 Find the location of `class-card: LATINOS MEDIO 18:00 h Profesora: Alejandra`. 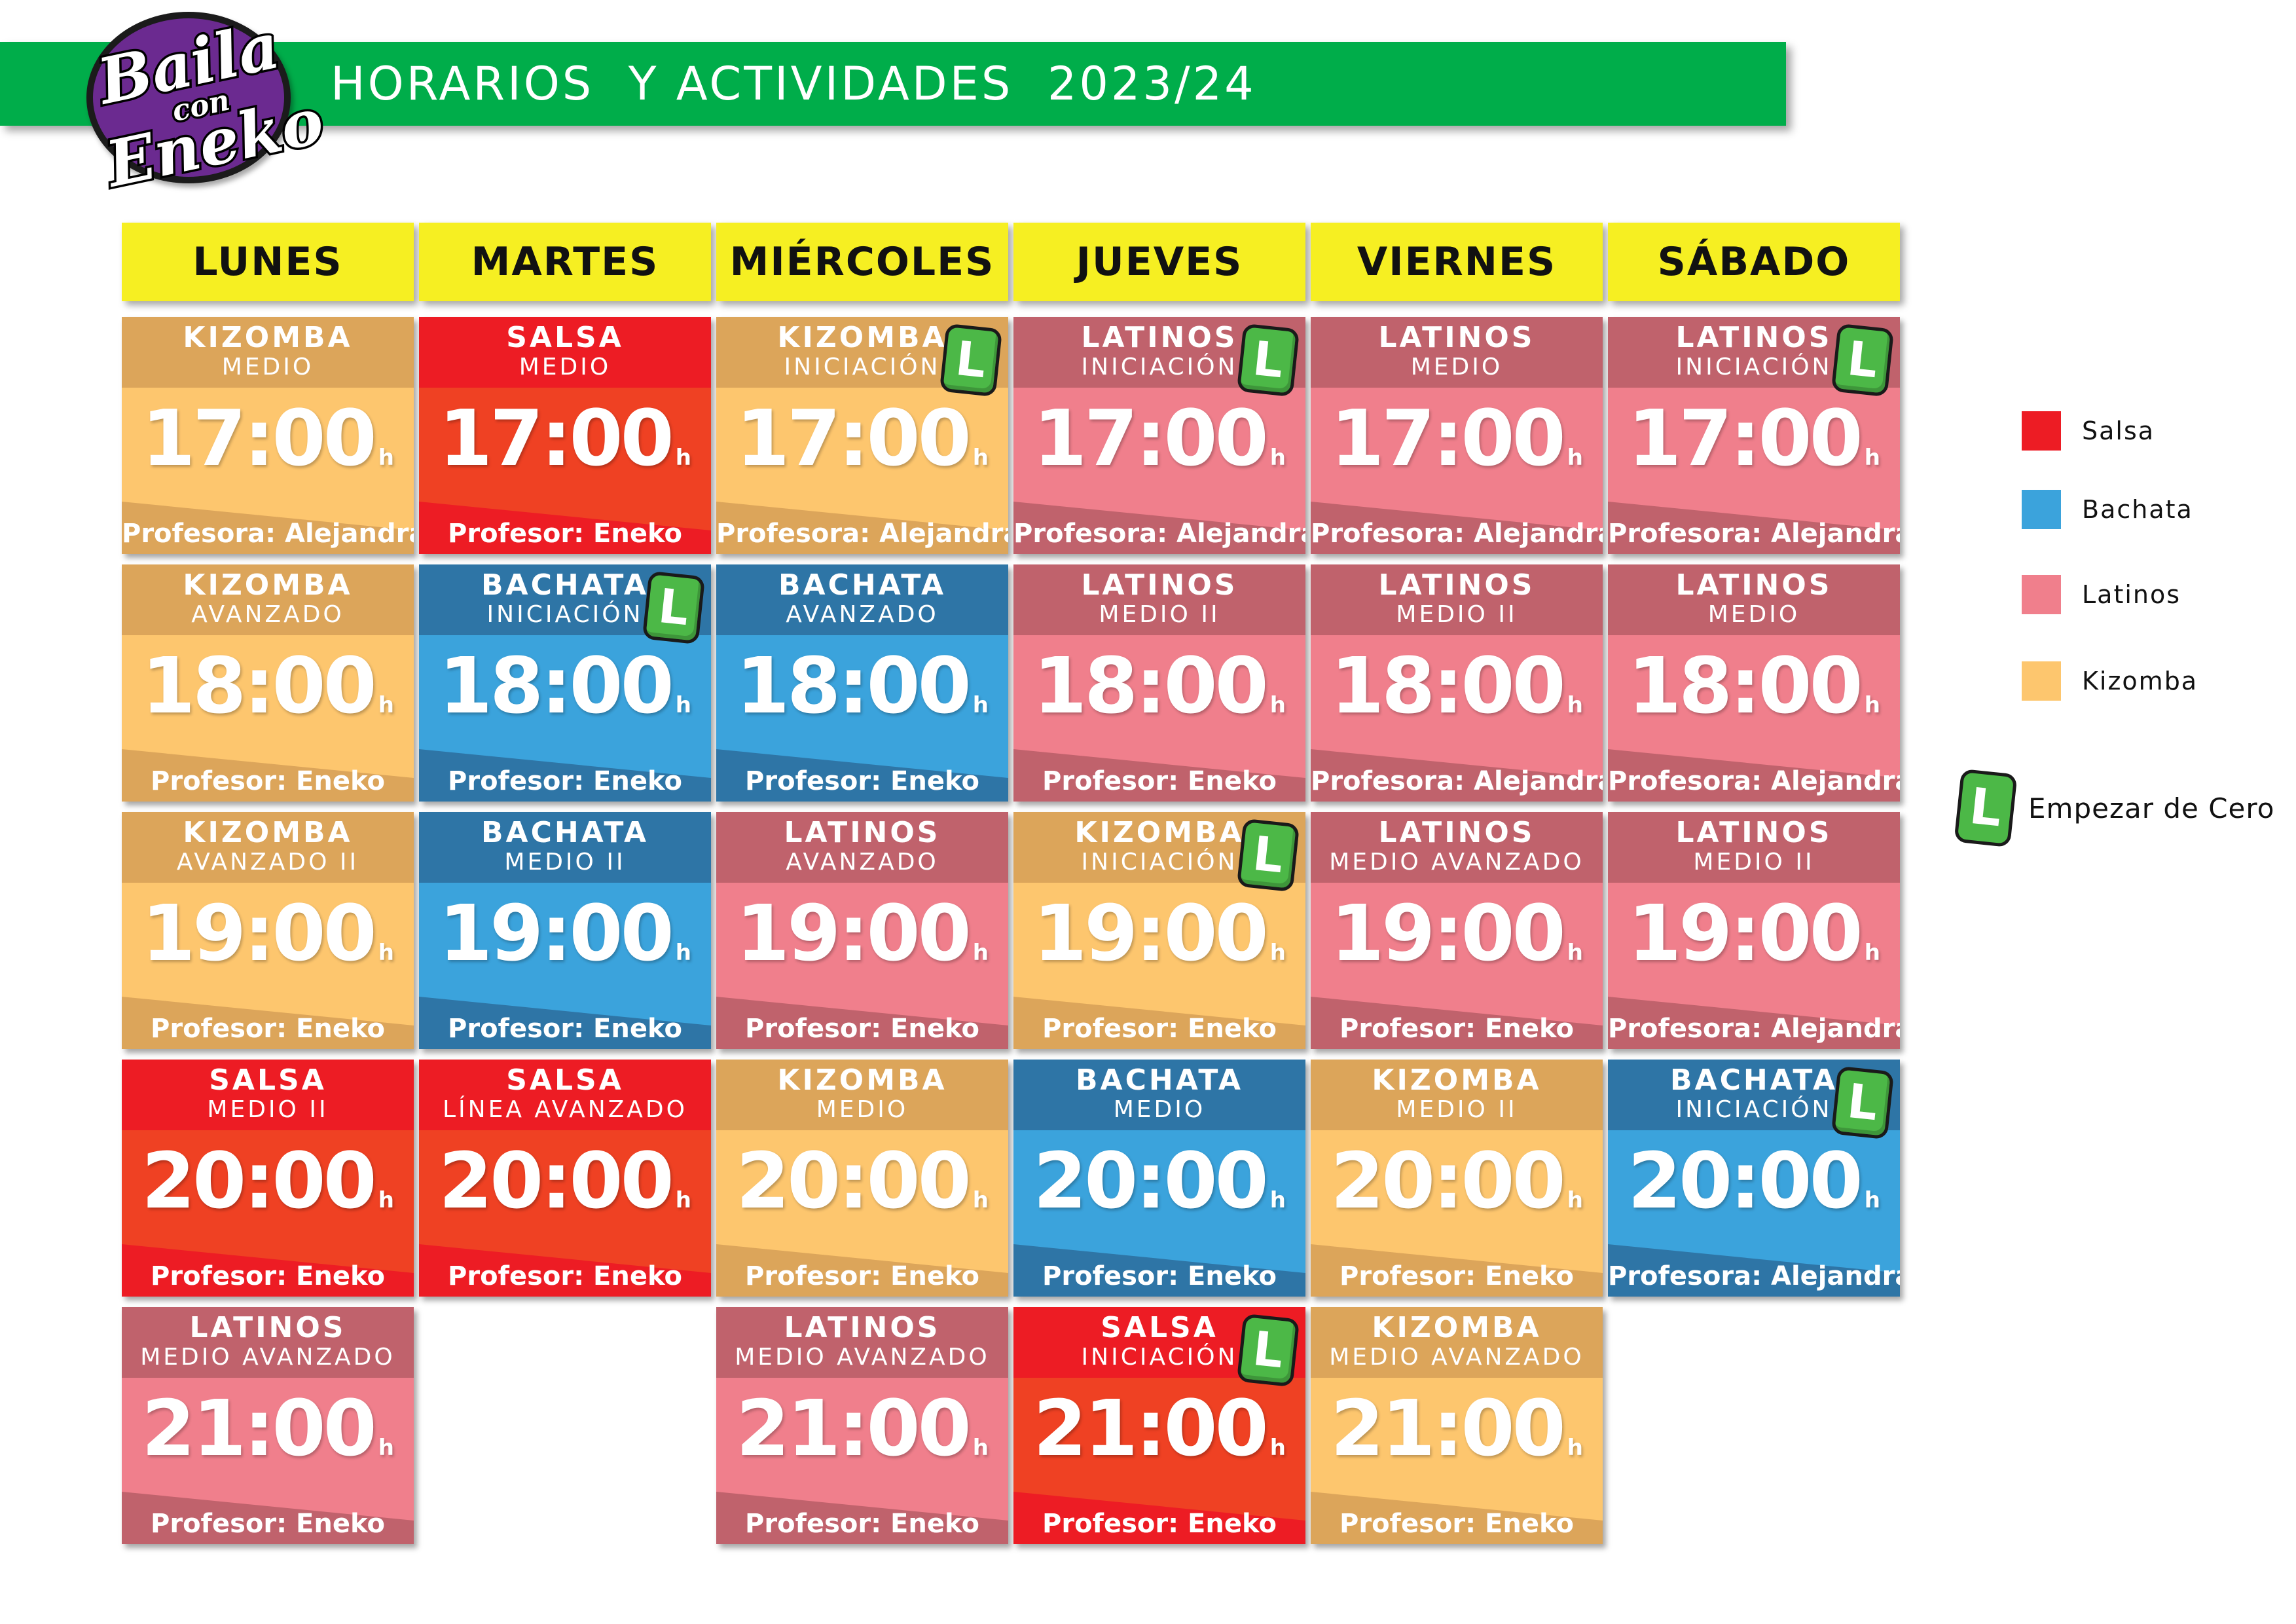

class-card: LATINOS MEDIO 18:00 h Profesora: Alejandra is located at coordinates (1754, 683).